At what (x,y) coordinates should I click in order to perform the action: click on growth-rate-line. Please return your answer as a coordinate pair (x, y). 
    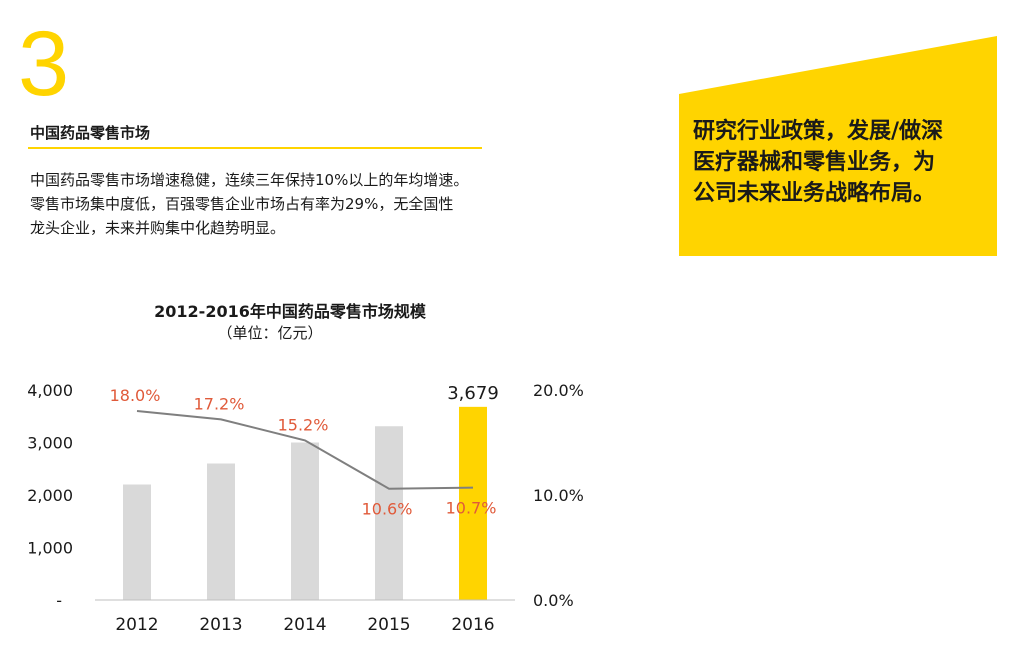
    Looking at the image, I should click on (305, 450).